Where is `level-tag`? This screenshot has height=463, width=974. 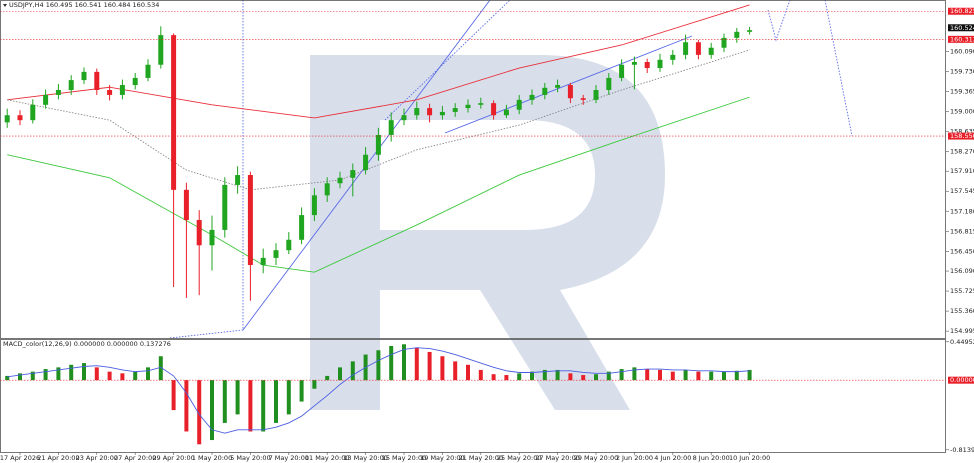 level-tag is located at coordinates (961, 28).